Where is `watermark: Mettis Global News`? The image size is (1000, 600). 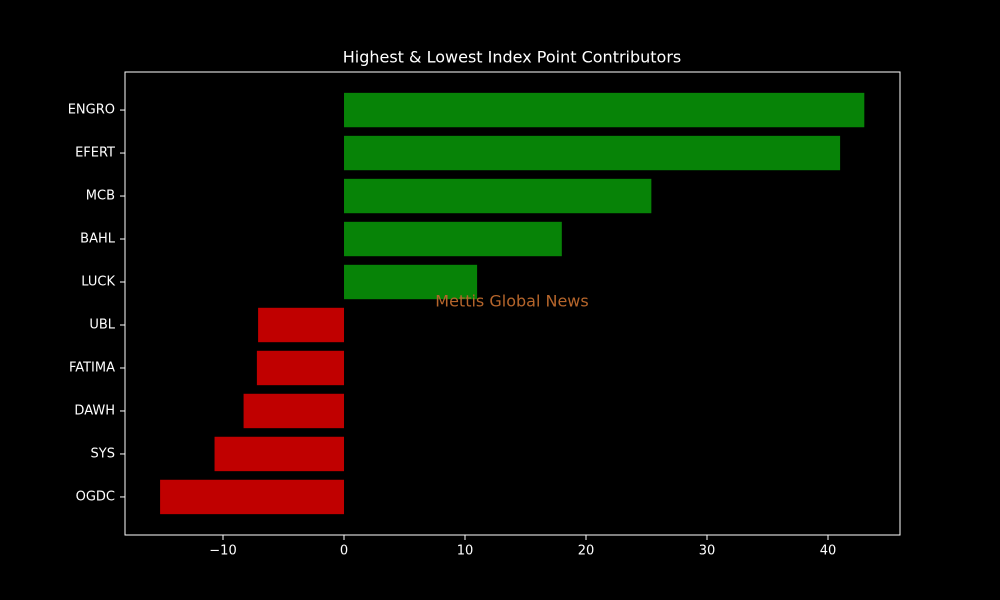 watermark: Mettis Global News is located at coordinates (511, 301).